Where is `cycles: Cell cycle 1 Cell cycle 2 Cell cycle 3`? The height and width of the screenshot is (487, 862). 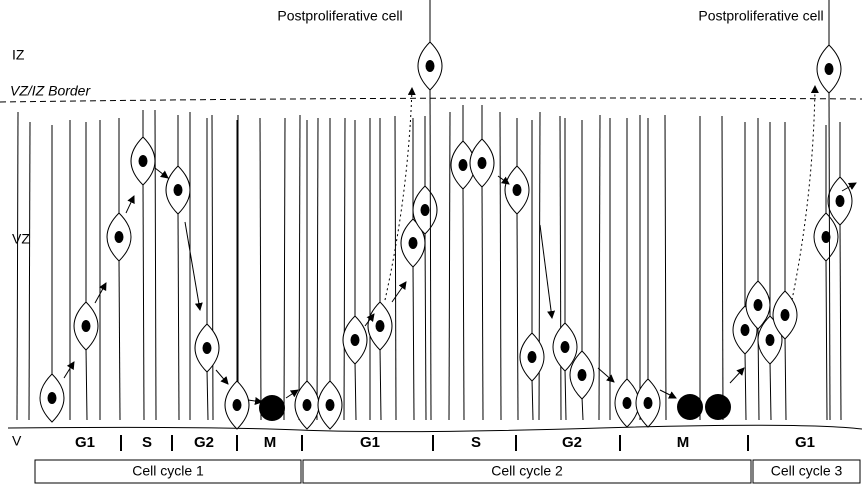 cycles: Cell cycle 1 Cell cycle 2 Cell cycle 3 is located at coordinates (447, 471).